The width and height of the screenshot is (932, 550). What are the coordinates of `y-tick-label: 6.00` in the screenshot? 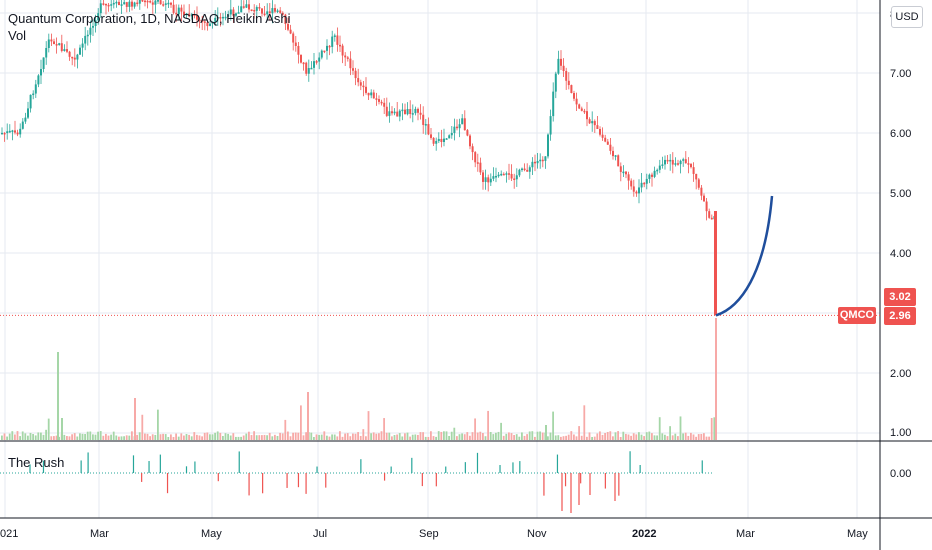 It's located at (900, 134).